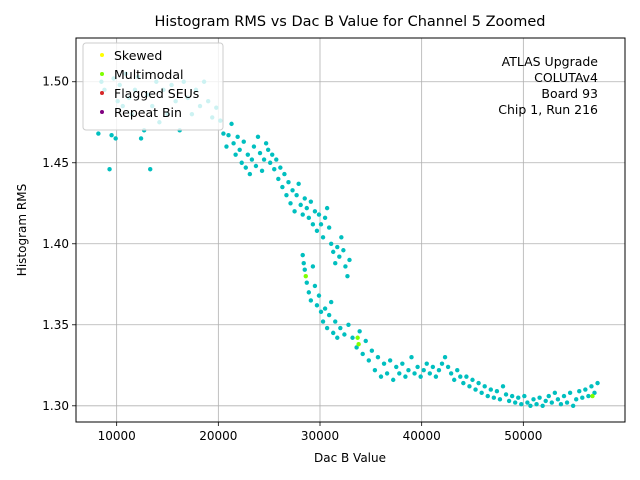  I want to click on annotation-line-4: Chip 1, Run 216, so click(548, 109).